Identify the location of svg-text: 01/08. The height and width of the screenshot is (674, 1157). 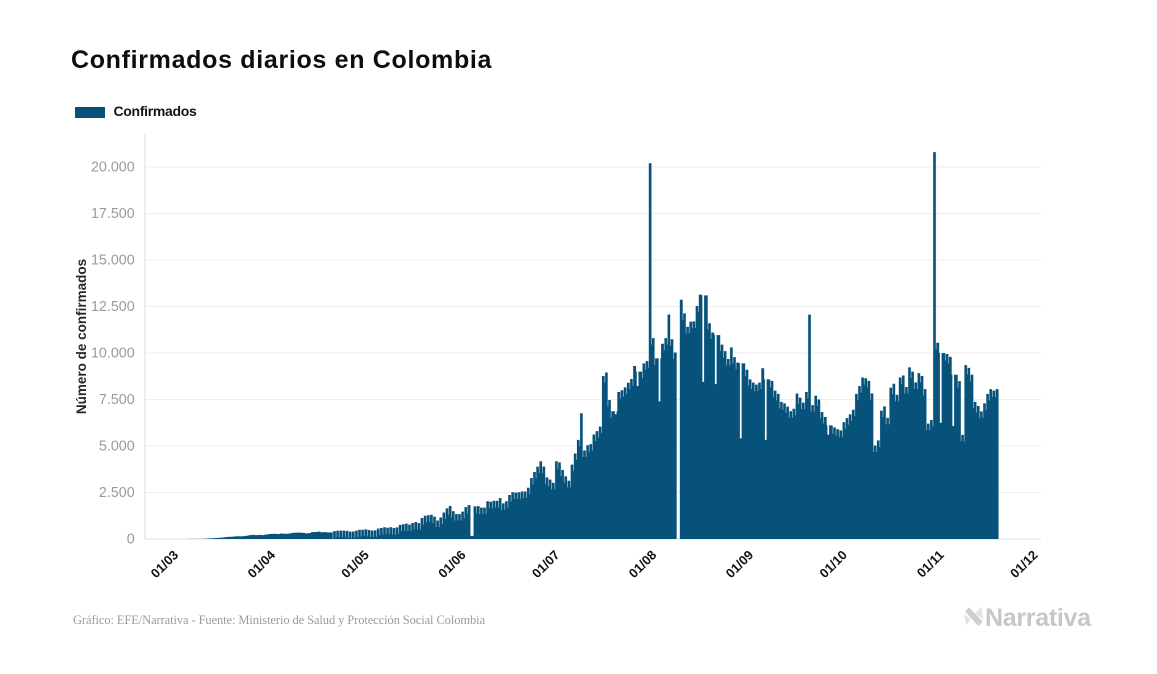
(643, 564).